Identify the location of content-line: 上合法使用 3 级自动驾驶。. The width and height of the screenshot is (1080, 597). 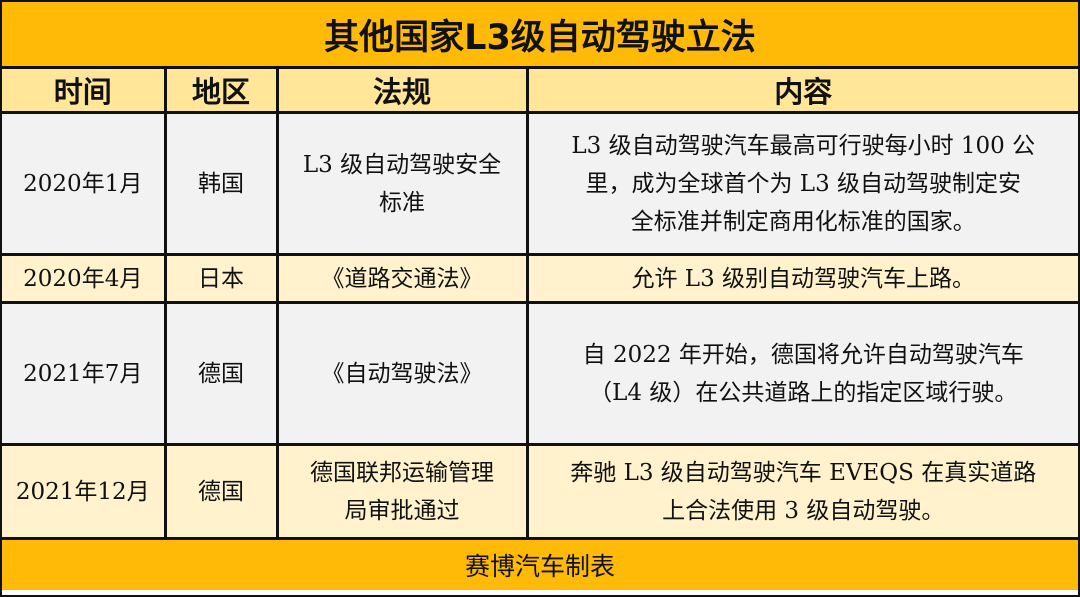
(803, 510).